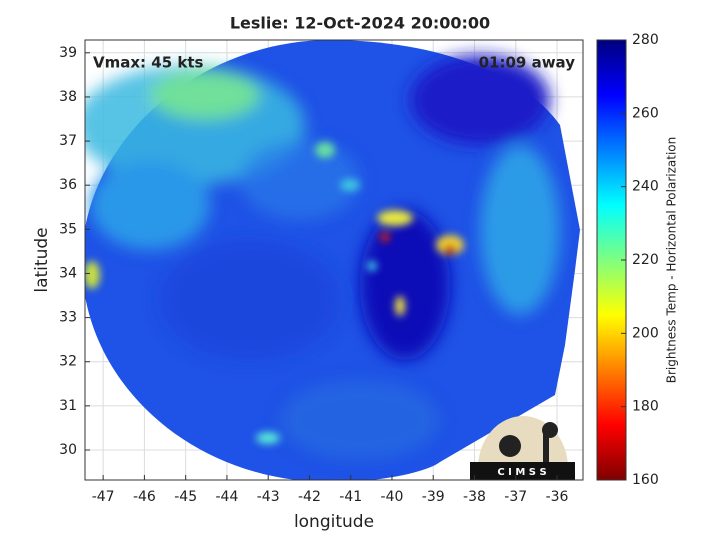 This screenshot has width=720, height=544. I want to click on x-tick-label: -45, so click(185, 497).